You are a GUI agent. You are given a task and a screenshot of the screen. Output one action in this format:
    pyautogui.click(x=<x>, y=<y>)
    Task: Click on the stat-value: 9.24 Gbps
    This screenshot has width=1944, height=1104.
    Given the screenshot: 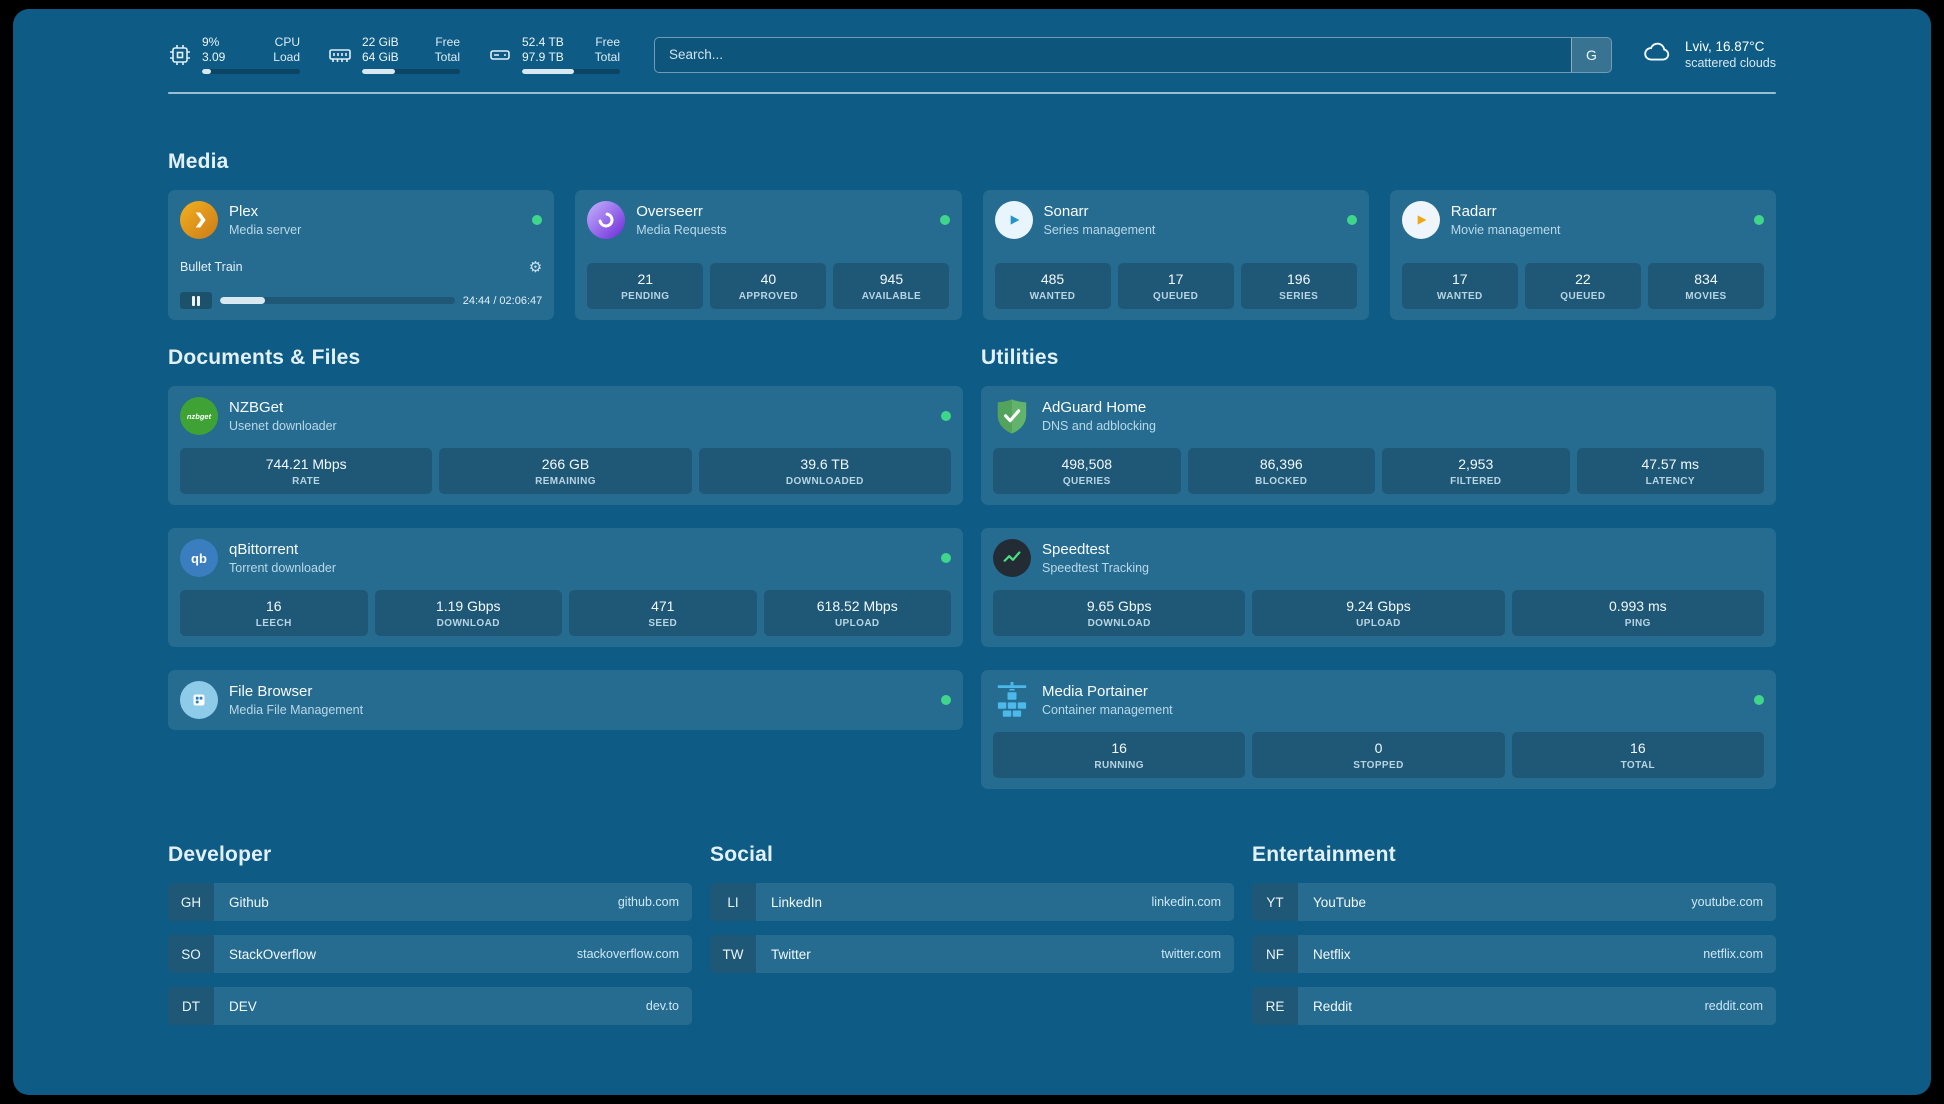 What is the action you would take?
    pyautogui.click(x=1378, y=606)
    